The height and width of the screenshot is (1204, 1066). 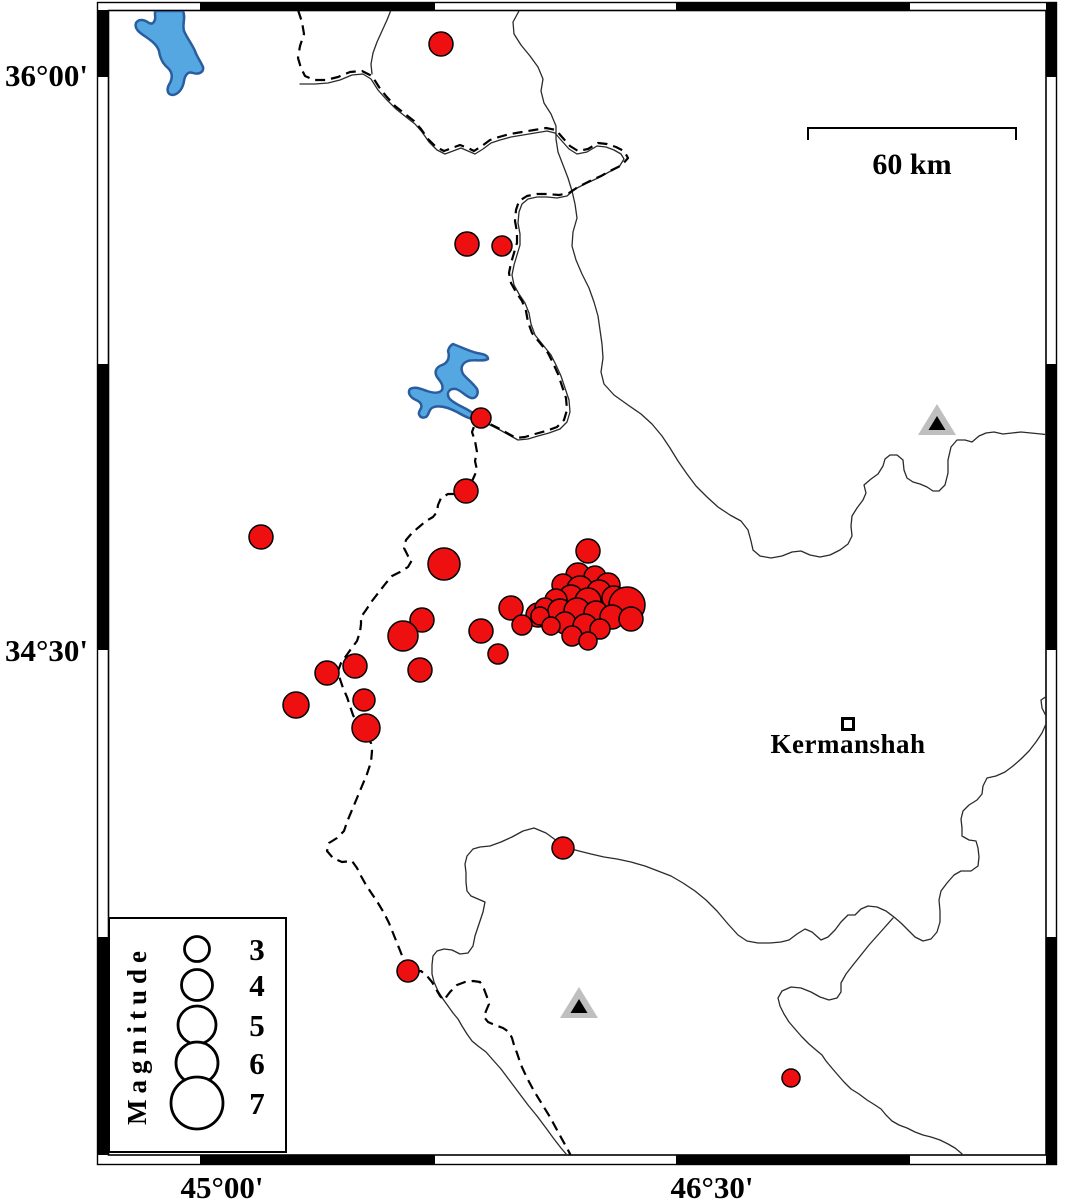 I want to click on legend-magnitude-number: 6, so click(x=257, y=1063).